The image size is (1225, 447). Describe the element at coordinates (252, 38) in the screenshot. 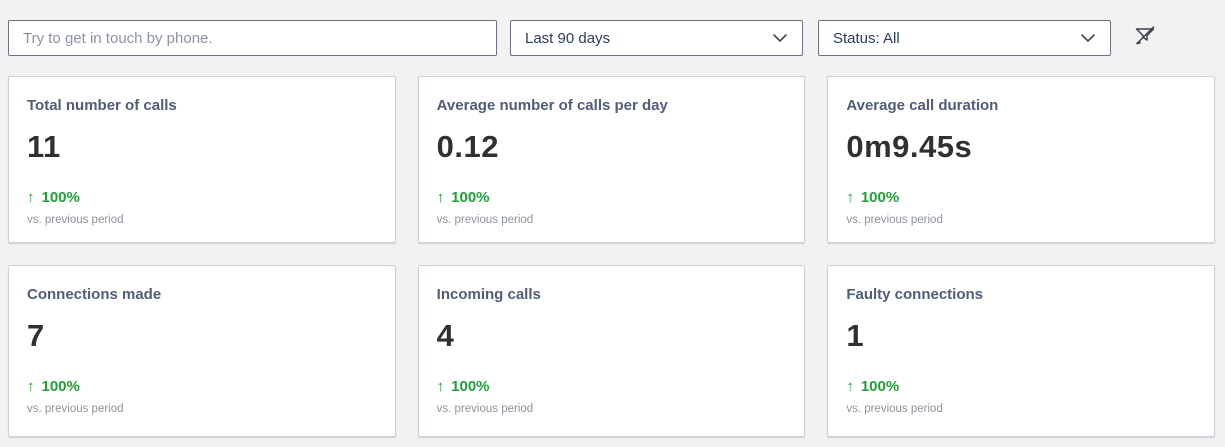

I see `search-input` at that location.